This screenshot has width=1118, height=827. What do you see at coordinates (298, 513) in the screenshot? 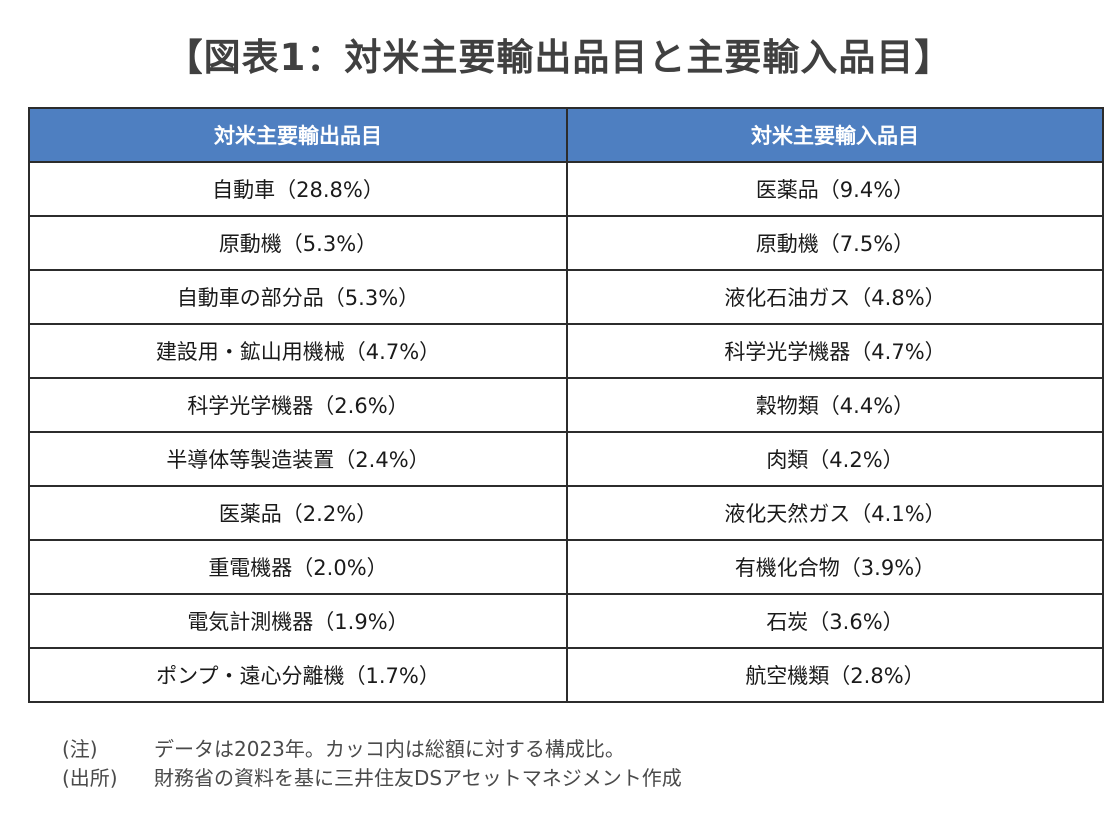
I see `export-item-cell: 医薬品（2.2%）` at bounding box center [298, 513].